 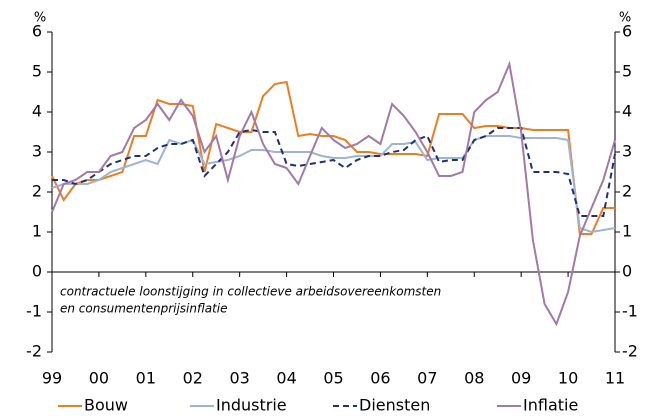 What do you see at coordinates (521, 378) in the screenshot?
I see `x-tick-label: 09` at bounding box center [521, 378].